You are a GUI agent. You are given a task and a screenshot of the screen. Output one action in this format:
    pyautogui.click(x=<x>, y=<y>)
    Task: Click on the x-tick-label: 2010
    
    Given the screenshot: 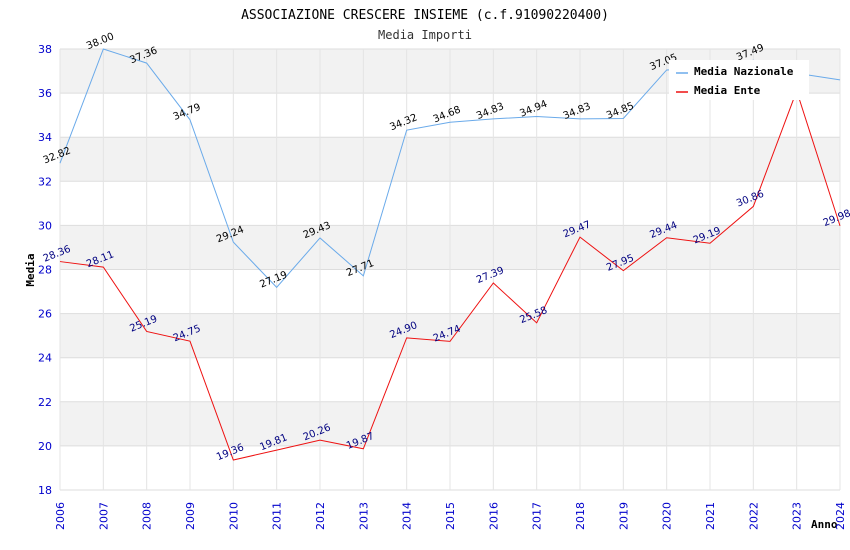 What is the action you would take?
    pyautogui.click(x=233, y=516)
    